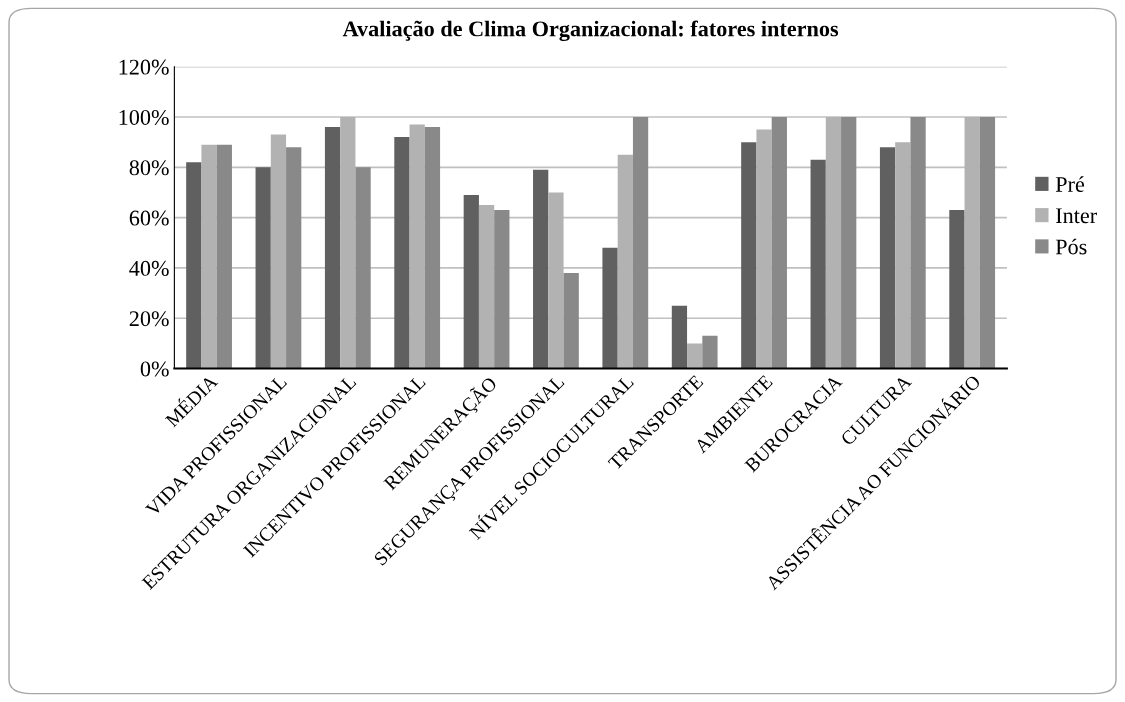  What do you see at coordinates (144, 67) in the screenshot?
I see `y-tick-label: 120%` at bounding box center [144, 67].